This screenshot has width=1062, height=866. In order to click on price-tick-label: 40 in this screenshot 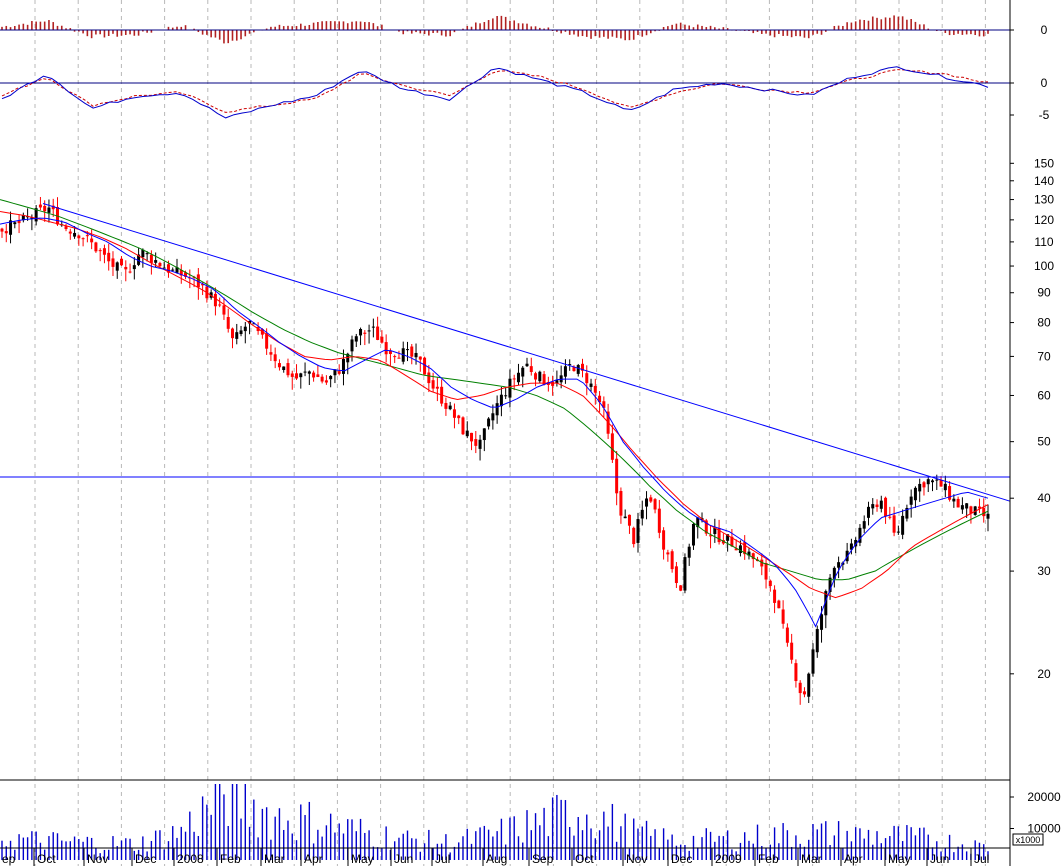, I will do `click(1044, 498)`.